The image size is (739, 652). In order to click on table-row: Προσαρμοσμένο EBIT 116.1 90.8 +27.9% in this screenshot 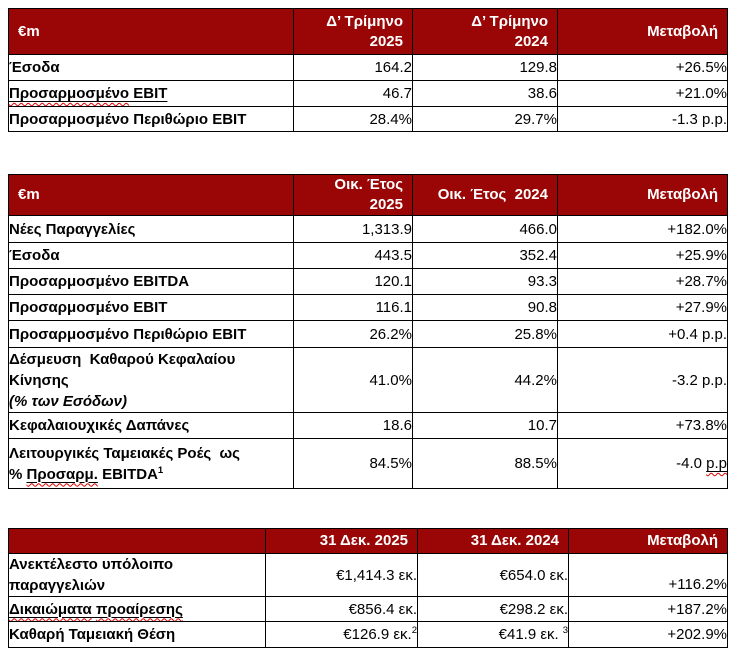, I will do `click(368, 307)`.